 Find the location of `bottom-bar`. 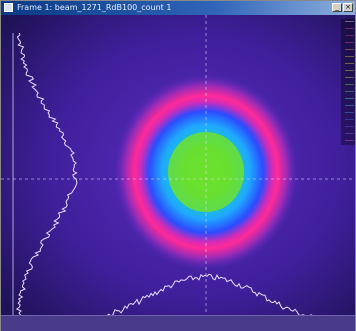

bottom-bar is located at coordinates (178, 323).